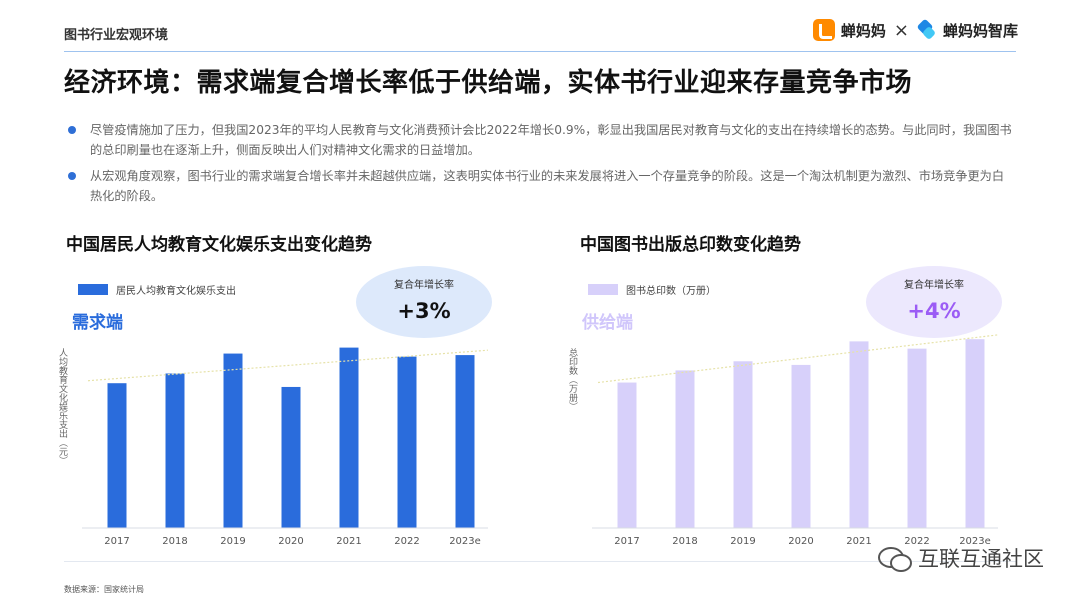 Image resolution: width=1080 pixels, height=608 pixels. Describe the element at coordinates (895, 558) in the screenshot. I see `wechat-icon` at that location.